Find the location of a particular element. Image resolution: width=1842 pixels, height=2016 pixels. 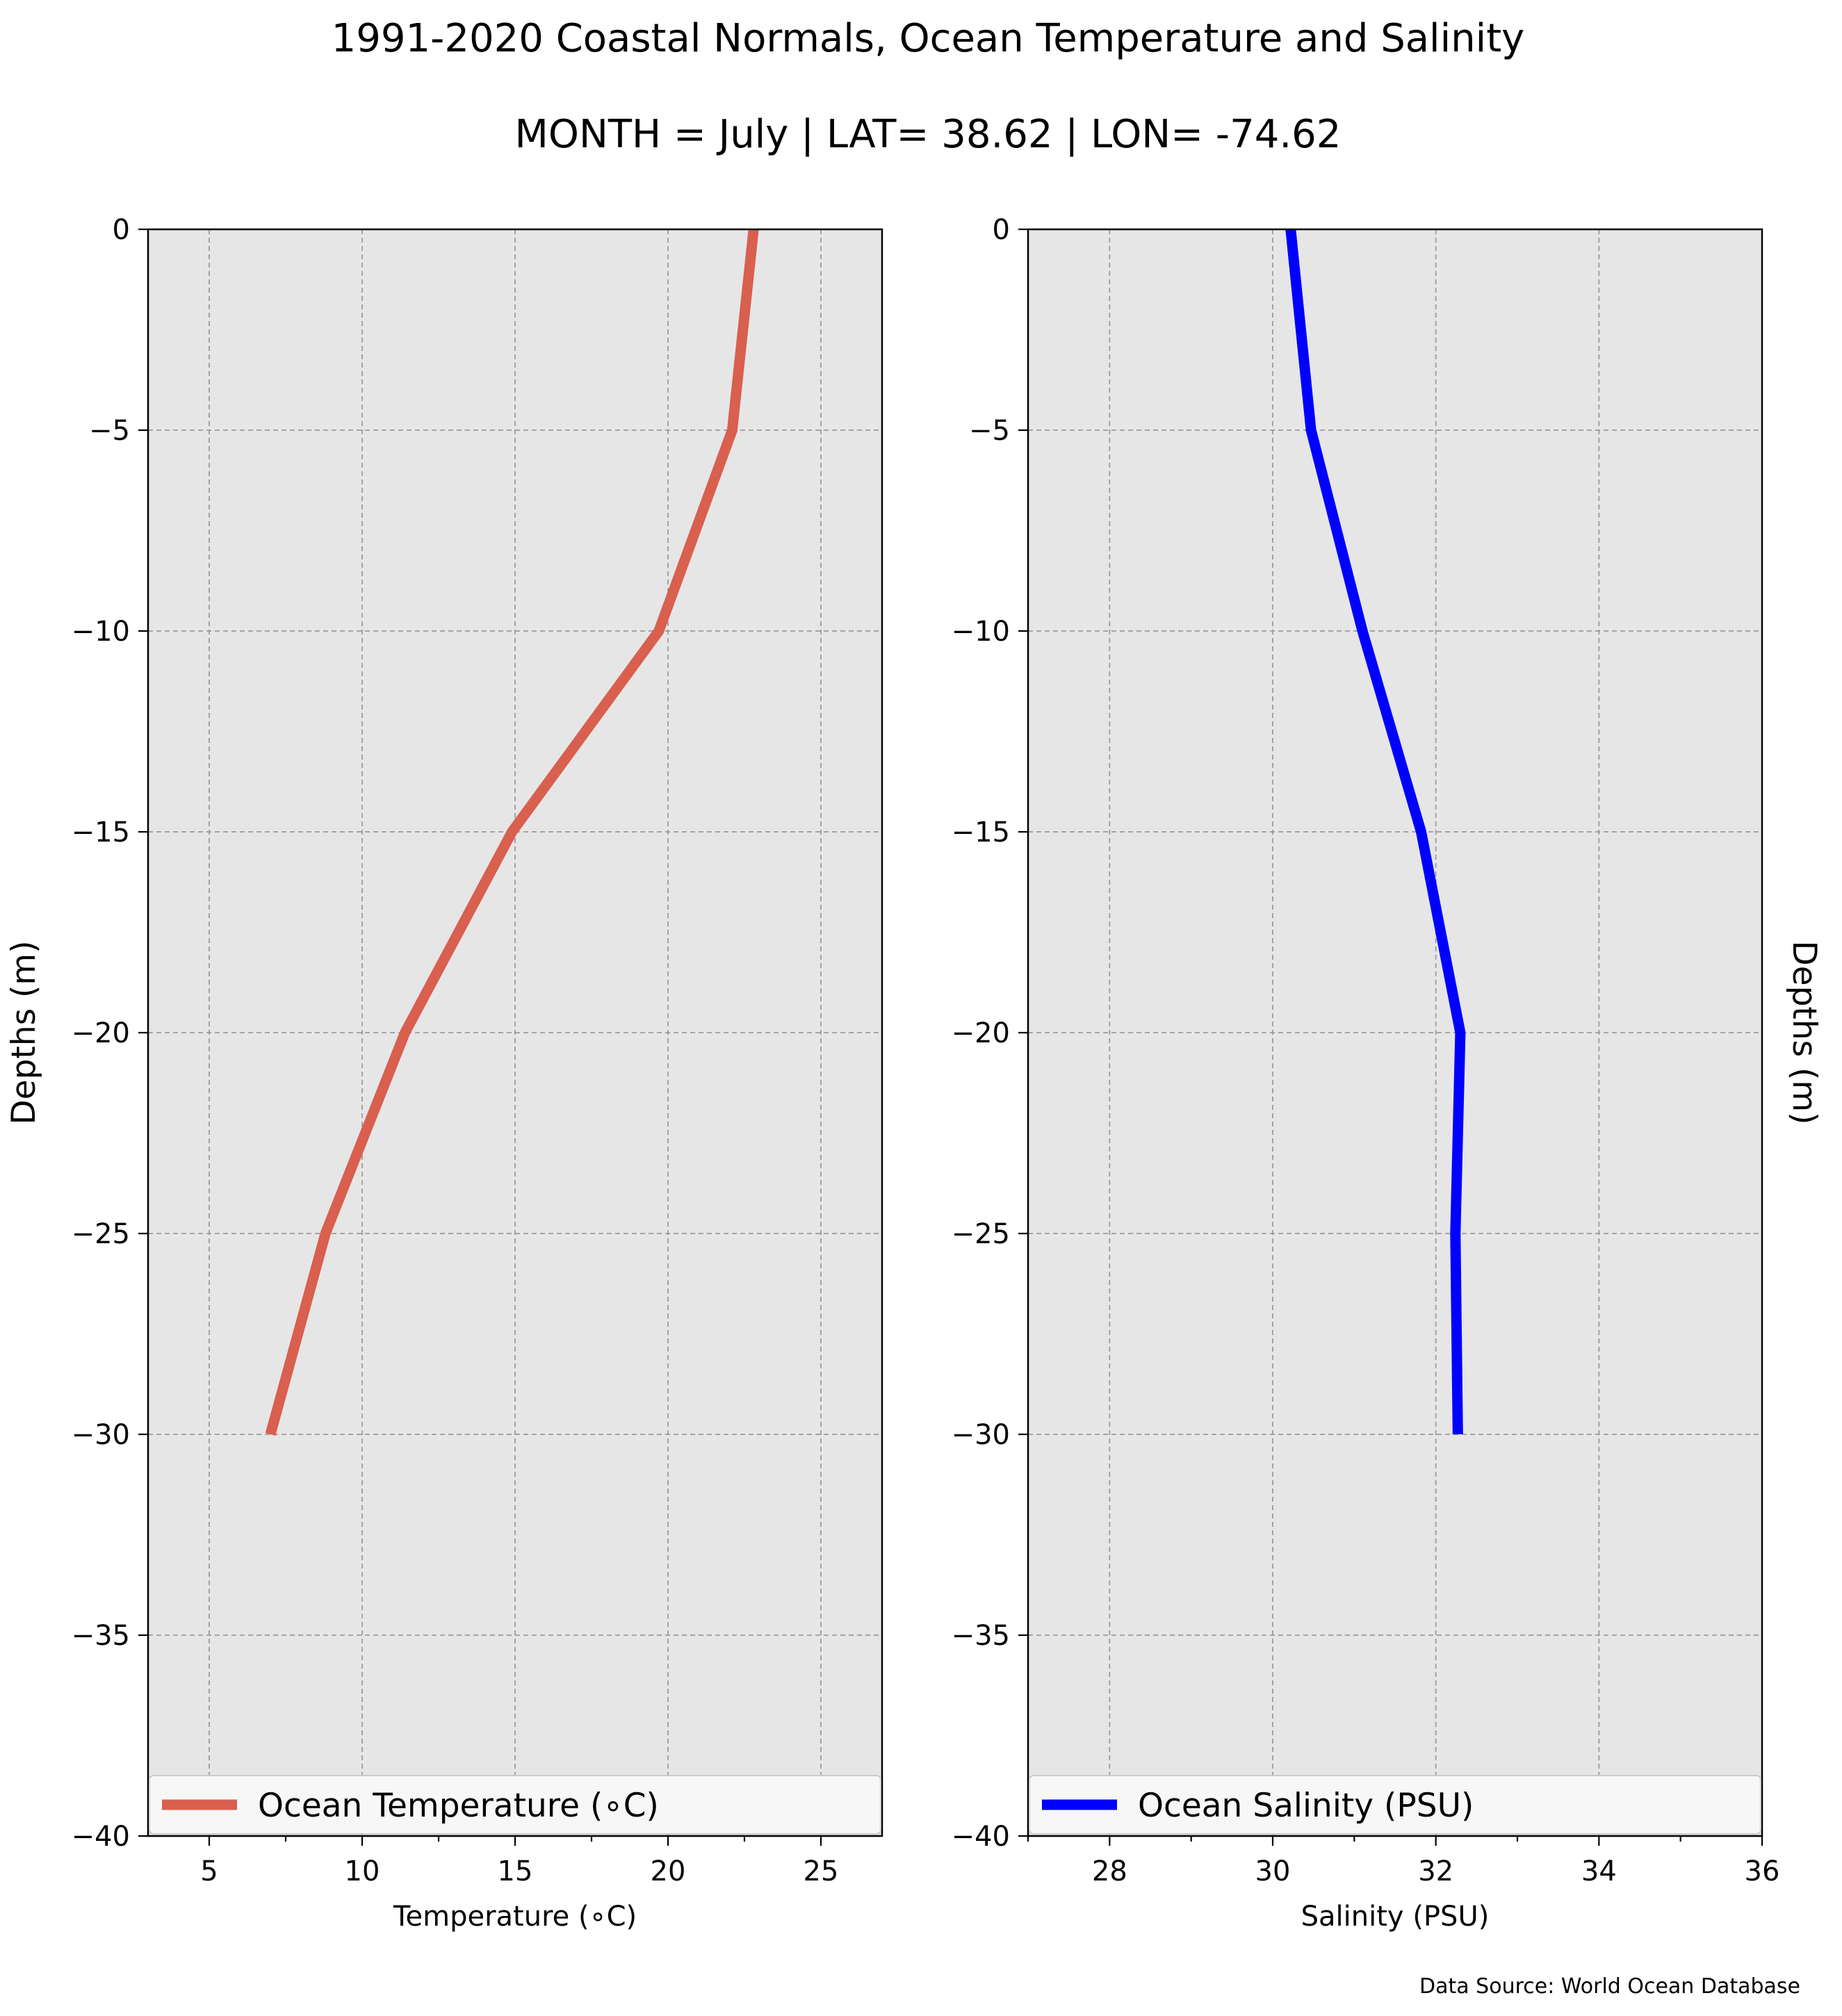

x-tick-label: 5 is located at coordinates (209, 1871).